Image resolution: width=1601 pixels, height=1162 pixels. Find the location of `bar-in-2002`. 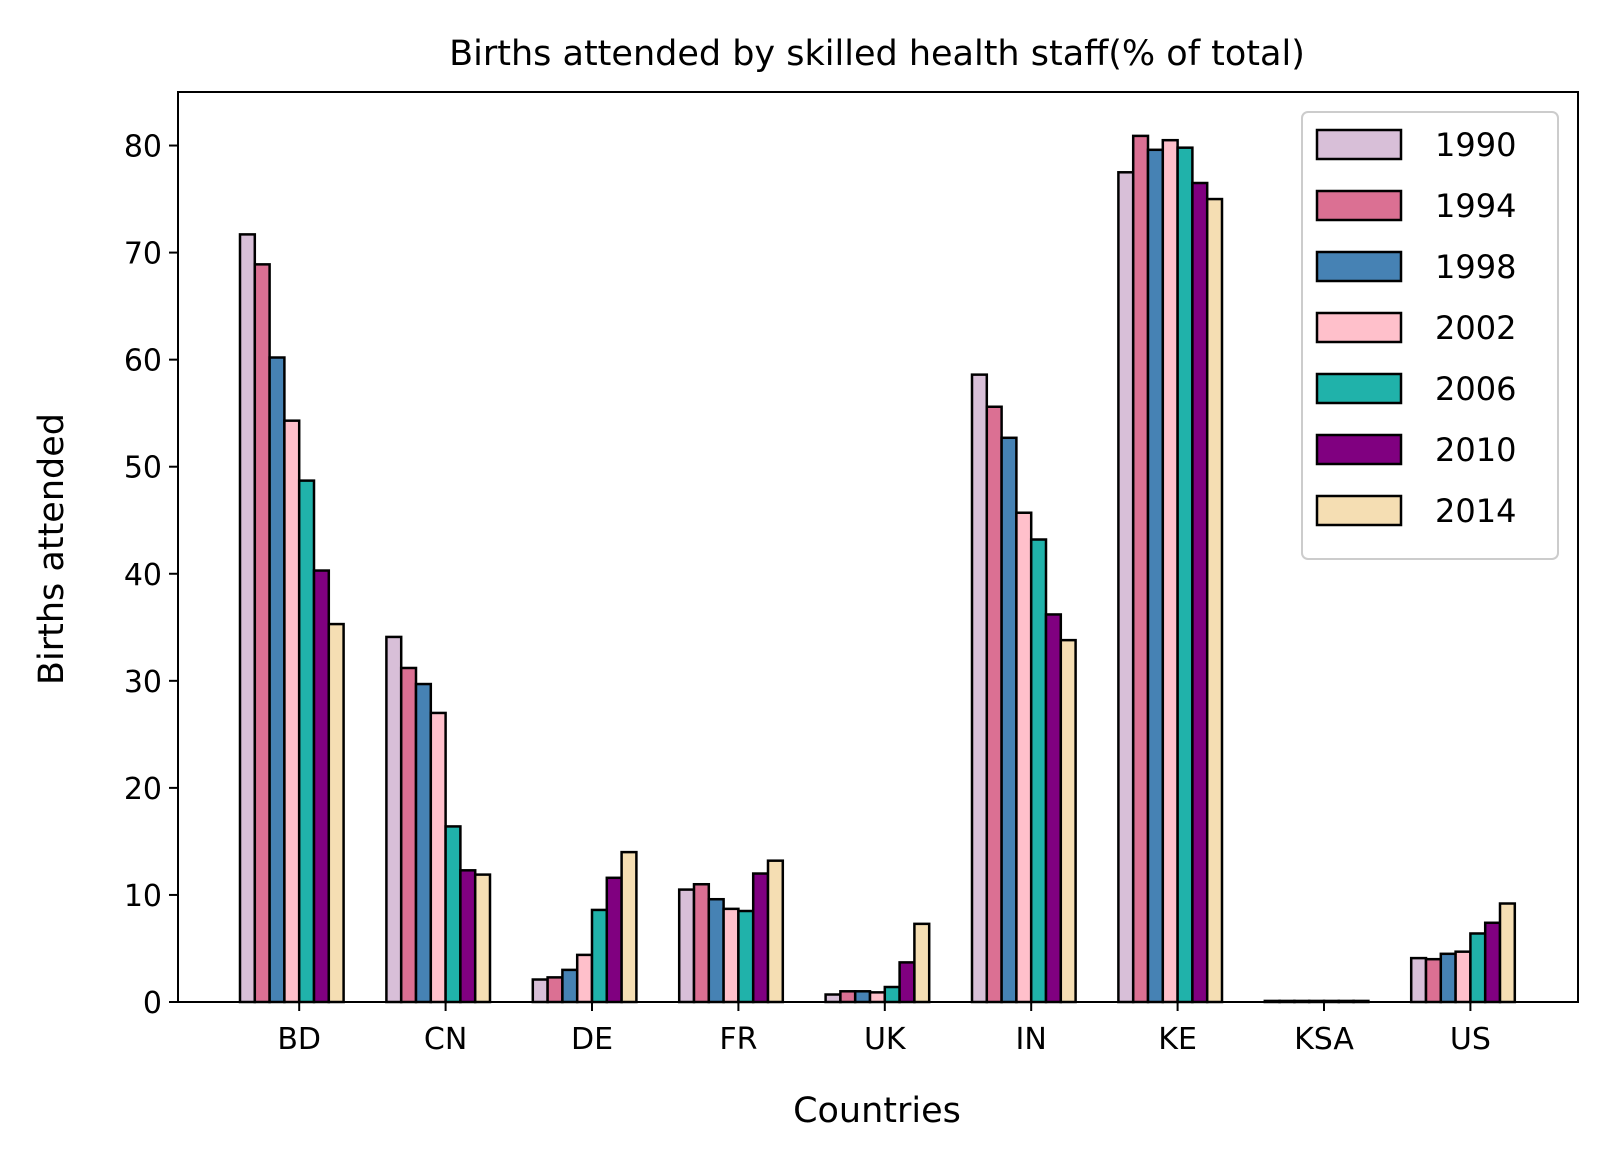

bar-in-2002 is located at coordinates (1024, 757).